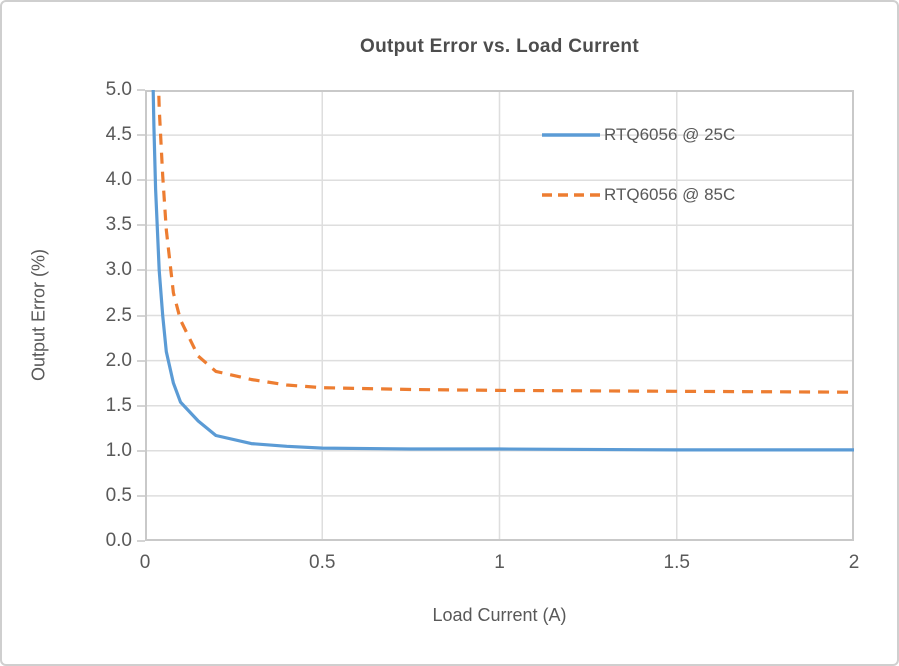  What do you see at coordinates (676, 562) in the screenshot?
I see `x-tick-label: 1.5` at bounding box center [676, 562].